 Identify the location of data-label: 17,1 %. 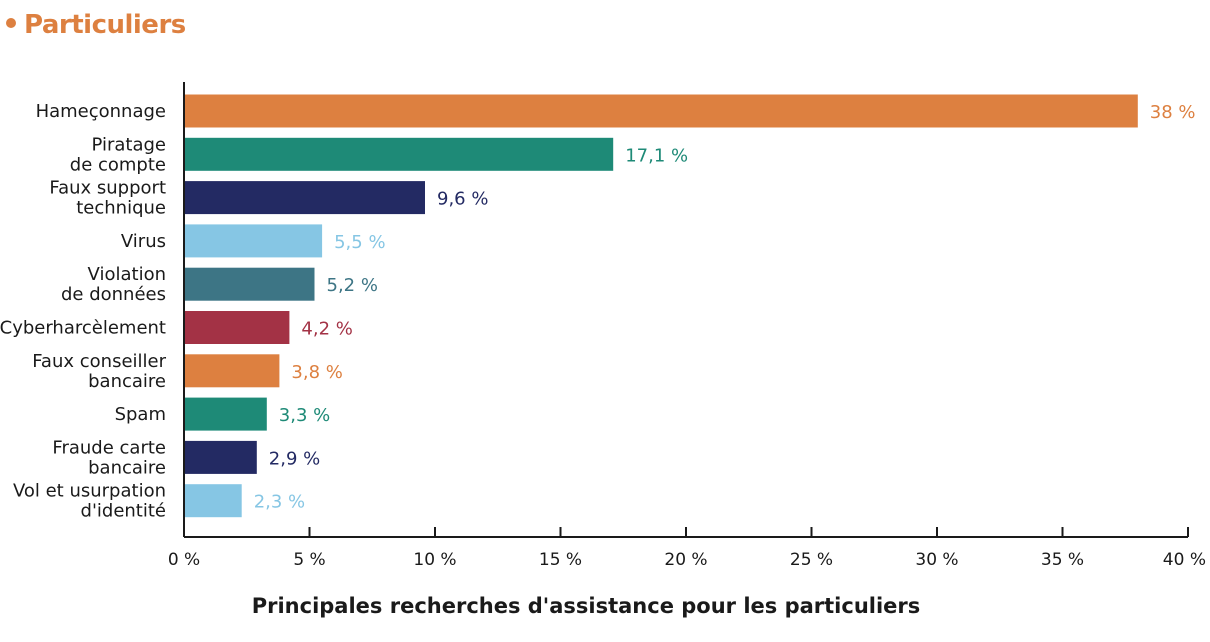
(656, 155).